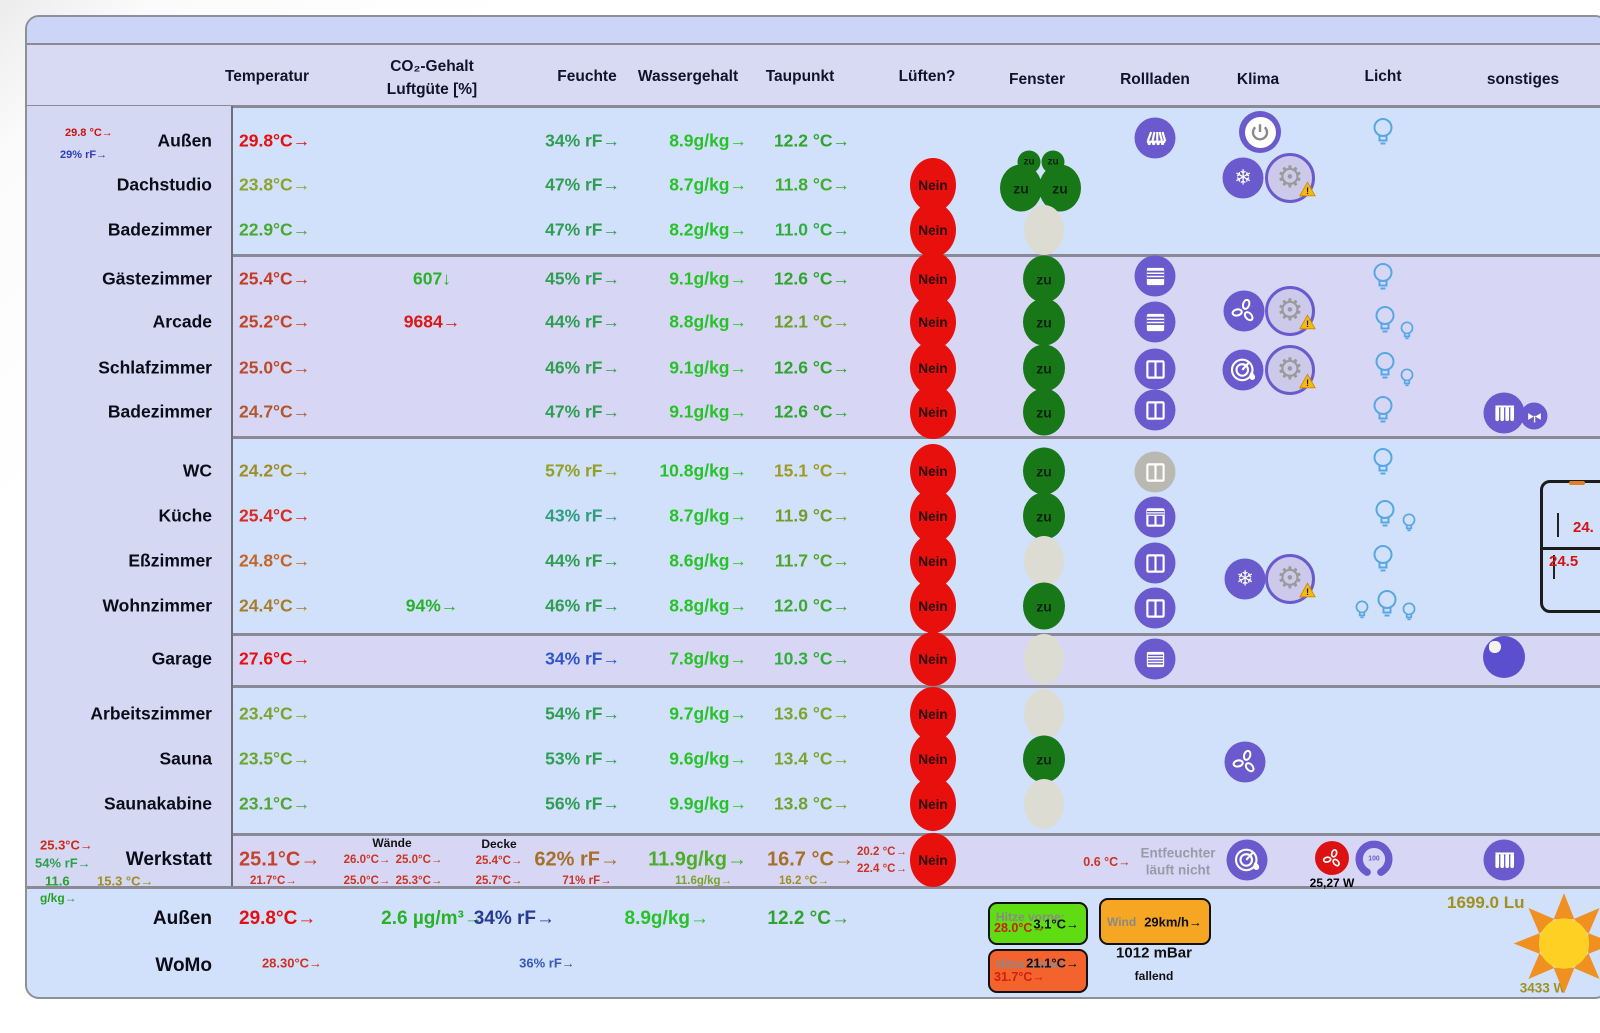  Describe the element at coordinates (151, 713) in the screenshot. I see `room-label: Arbeitszimmer` at that location.